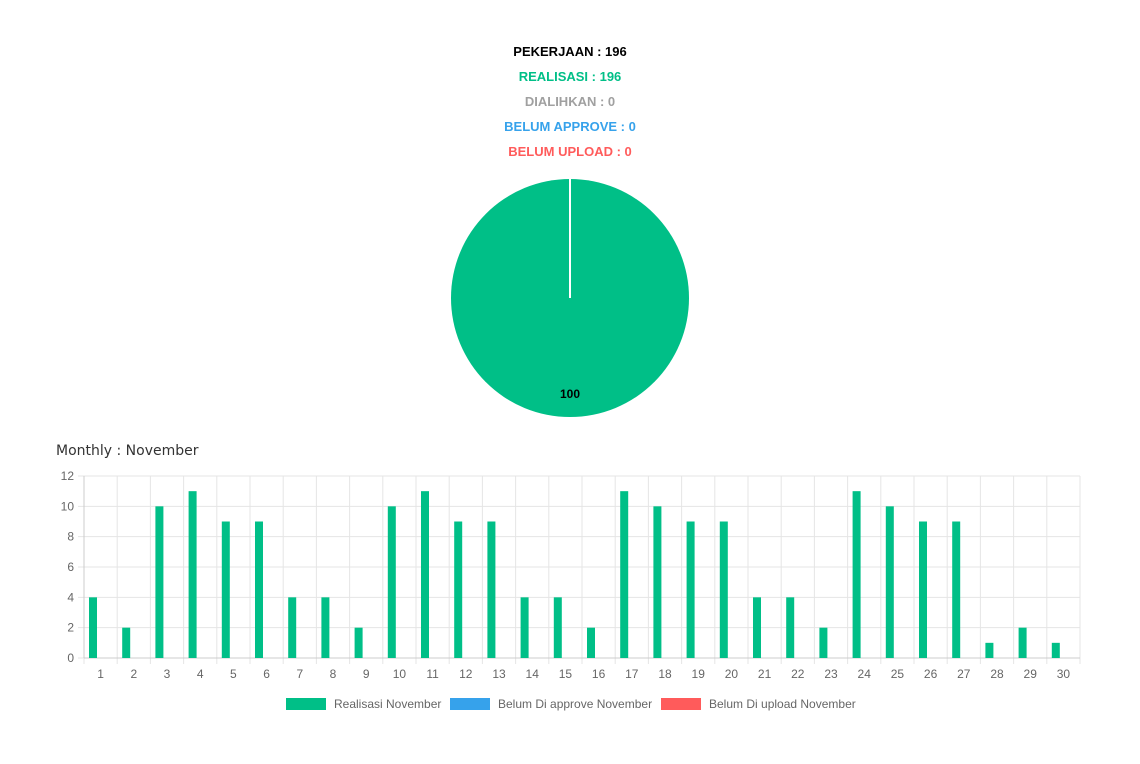 The image size is (1140, 764). What do you see at coordinates (70, 567) in the screenshot?
I see `y-tick-label: 6` at bounding box center [70, 567].